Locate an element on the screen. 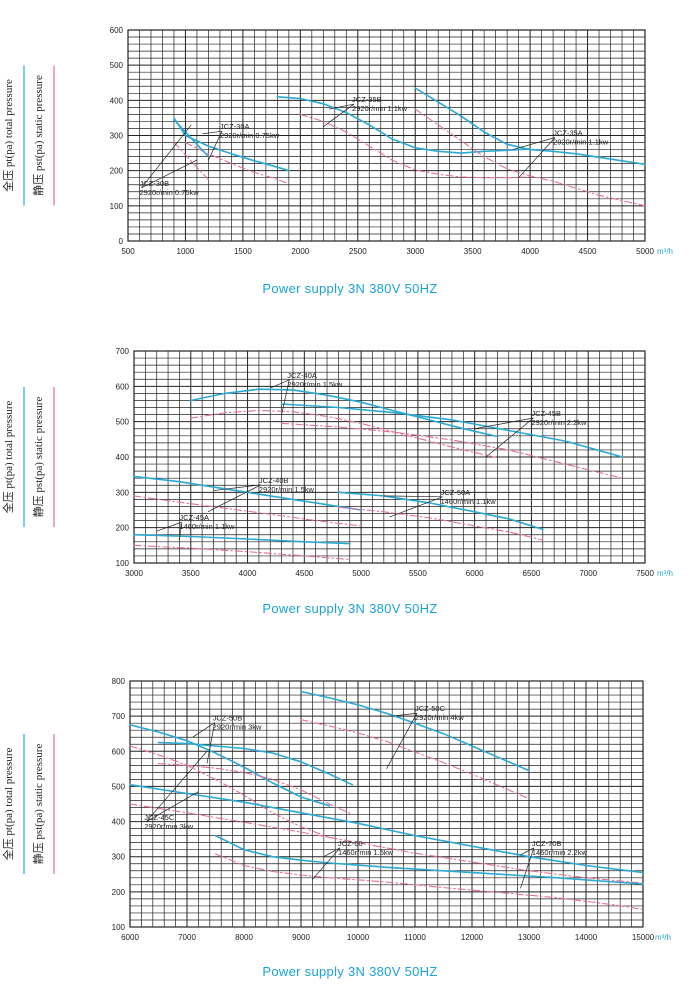 This screenshot has height=1000, width=700. y-tick-label: 800 is located at coordinates (119, 681).